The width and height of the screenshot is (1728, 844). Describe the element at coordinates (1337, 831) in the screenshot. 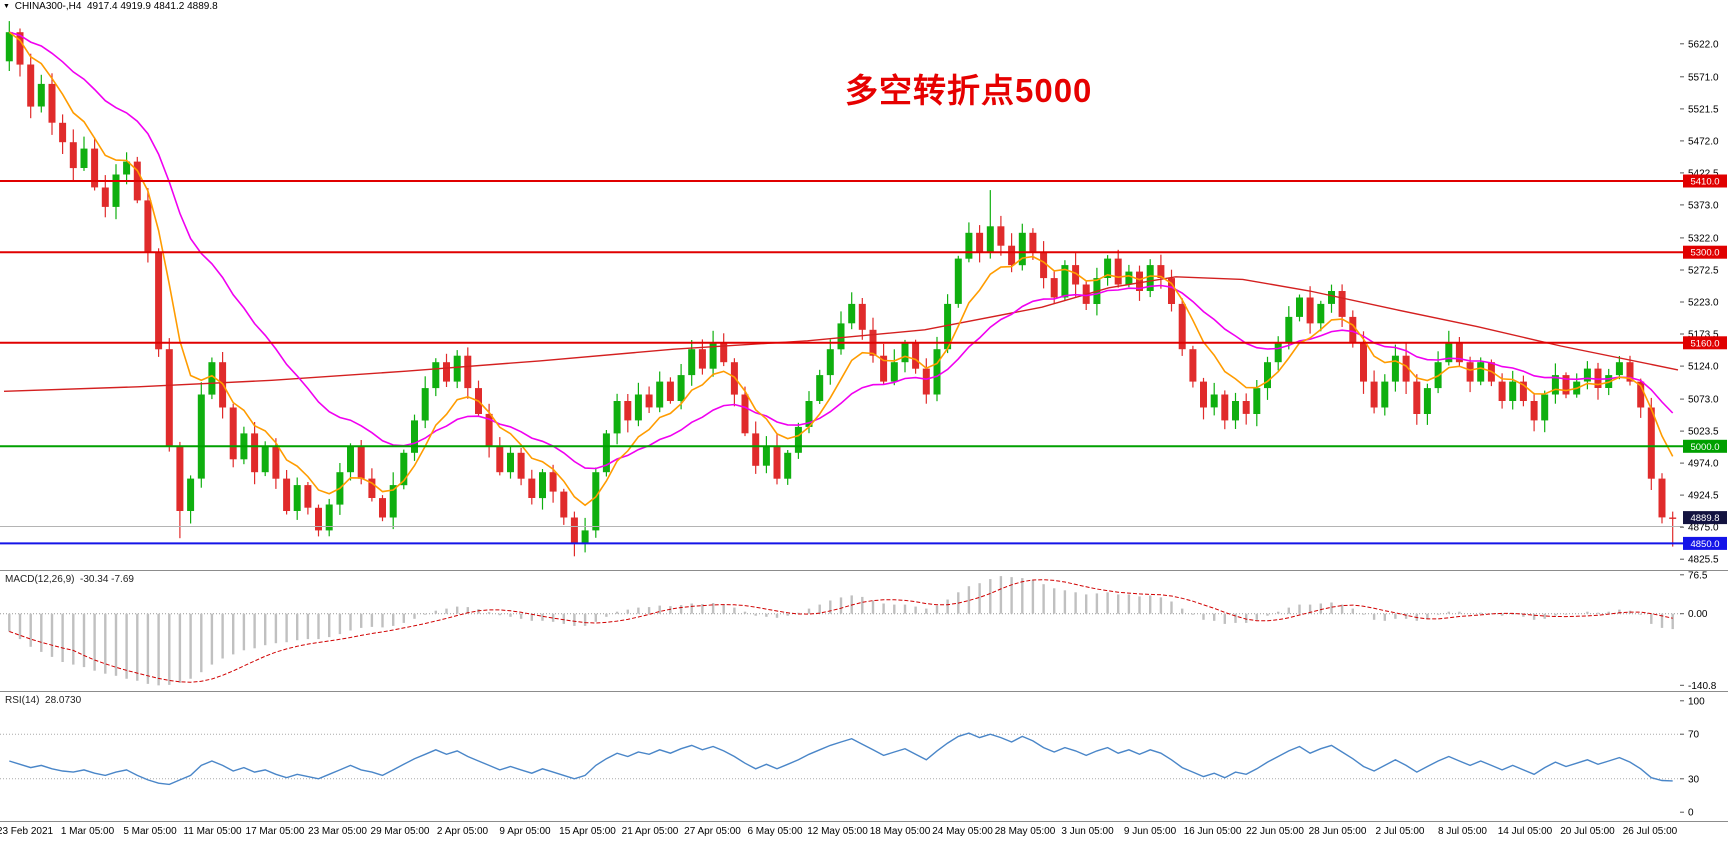

I see `time-axis-label: 28 Jun 05:00` at that location.